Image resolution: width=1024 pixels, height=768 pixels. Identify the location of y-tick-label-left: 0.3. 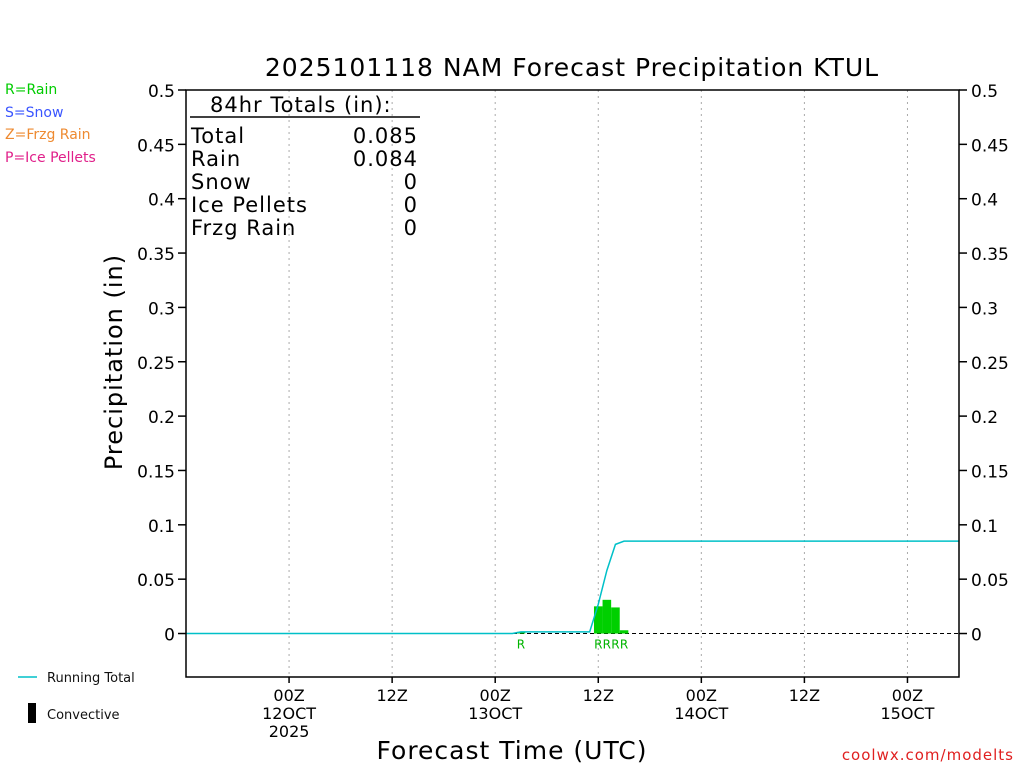
(161, 309).